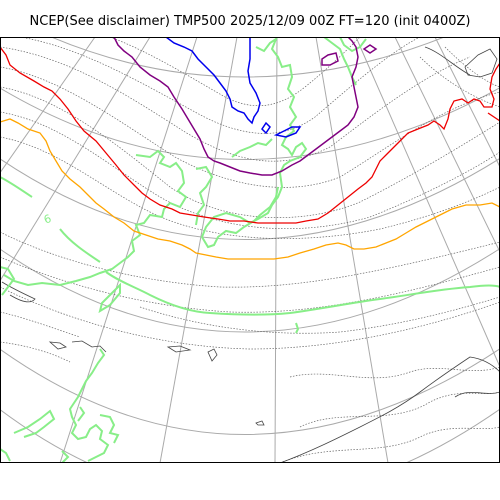 Image resolution: width=500 pixels, height=500 pixels. Describe the element at coordinates (213, 81) in the screenshot. I see `blue-contour` at that location.